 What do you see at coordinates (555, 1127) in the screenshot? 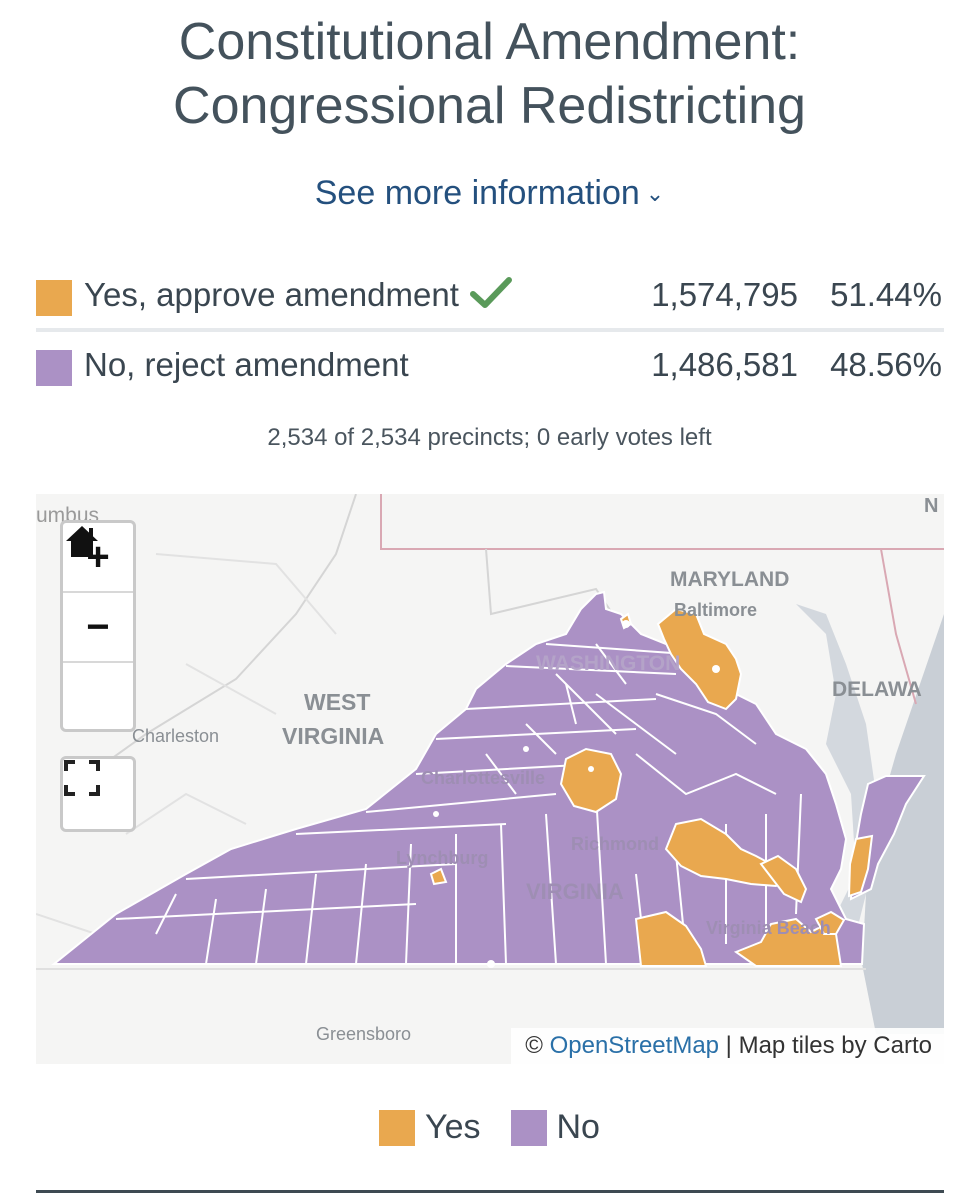
I see `legend-item-no: No` at bounding box center [555, 1127].